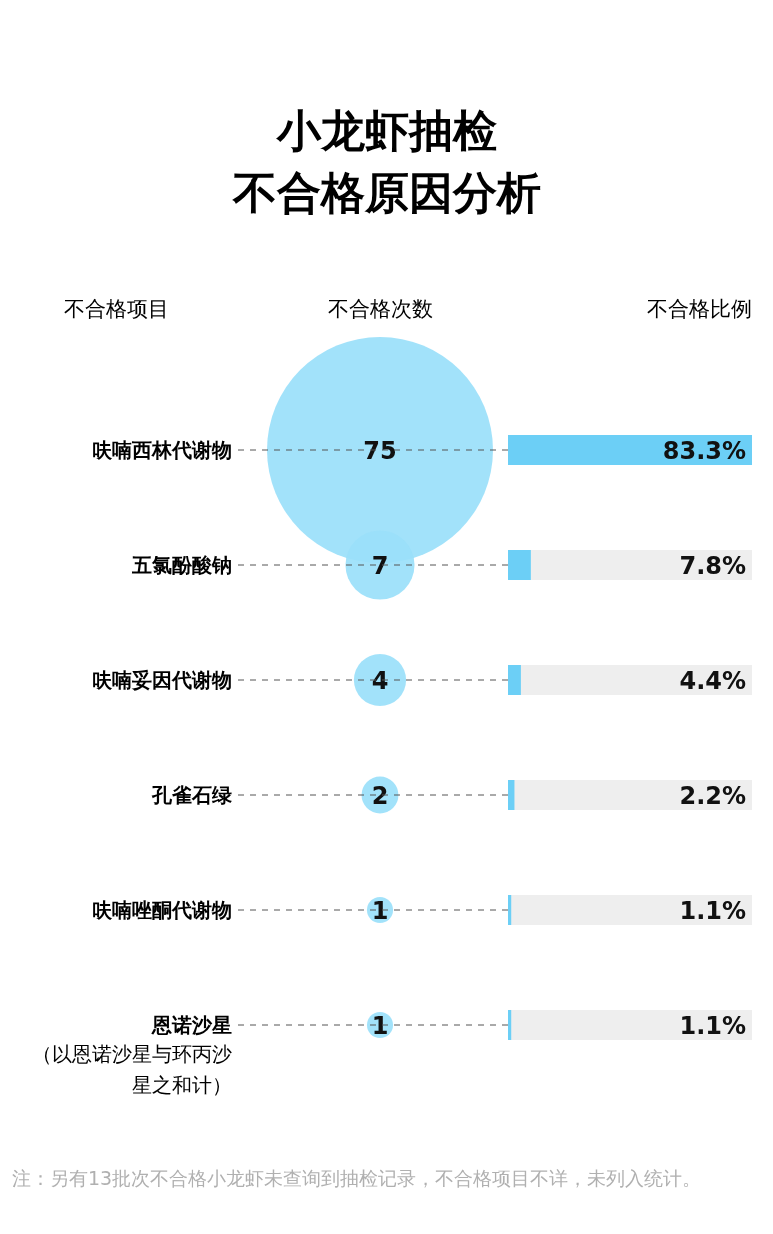 The image size is (773, 1234). What do you see at coordinates (712, 566) in the screenshot?
I see `data-label: 7.8%` at bounding box center [712, 566].